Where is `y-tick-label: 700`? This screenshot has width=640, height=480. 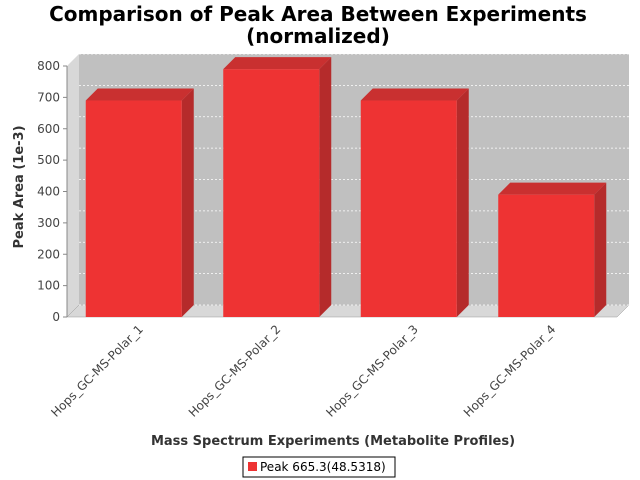
y-tick-label: 700 is located at coordinates (48, 97).